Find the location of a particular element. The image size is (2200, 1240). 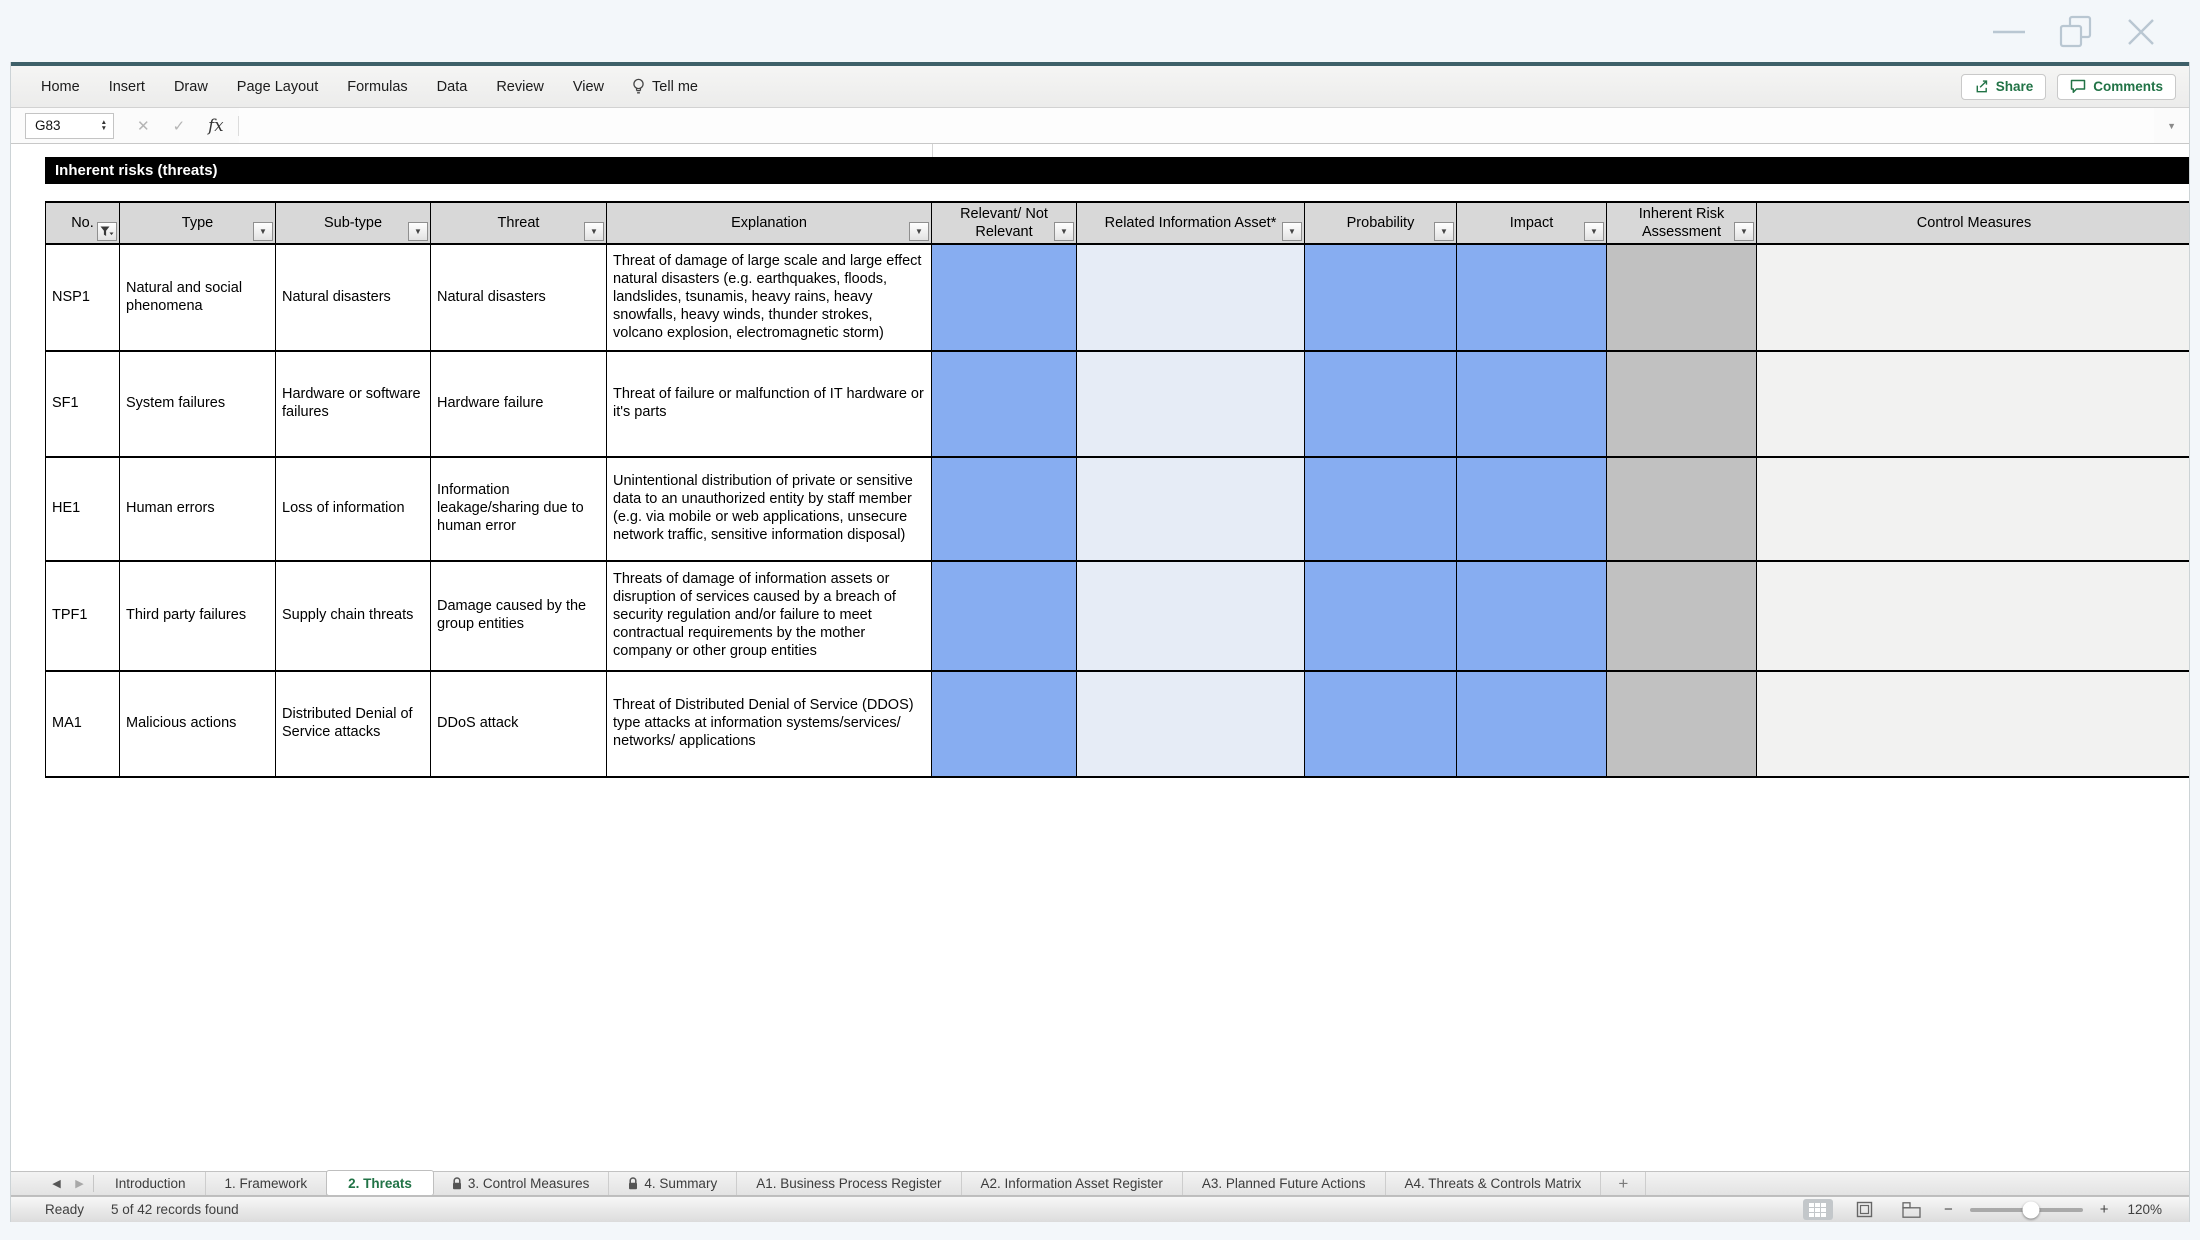

cell-threat: Hardware failure is located at coordinates (518, 404).